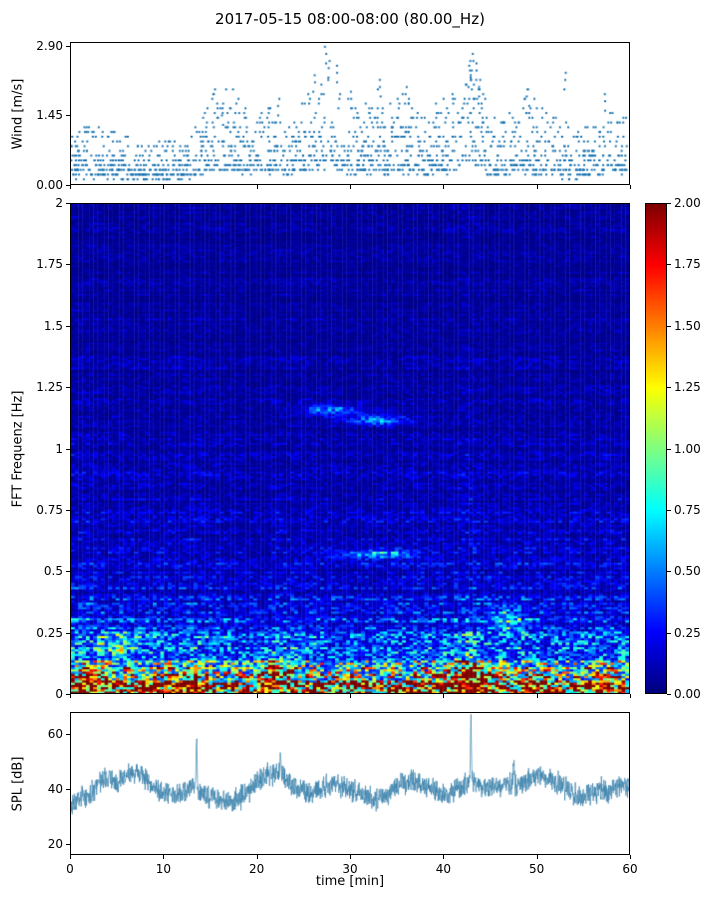 The width and height of the screenshot is (720, 900). Describe the element at coordinates (163, 869) in the screenshot. I see `tick-label: 10` at that location.